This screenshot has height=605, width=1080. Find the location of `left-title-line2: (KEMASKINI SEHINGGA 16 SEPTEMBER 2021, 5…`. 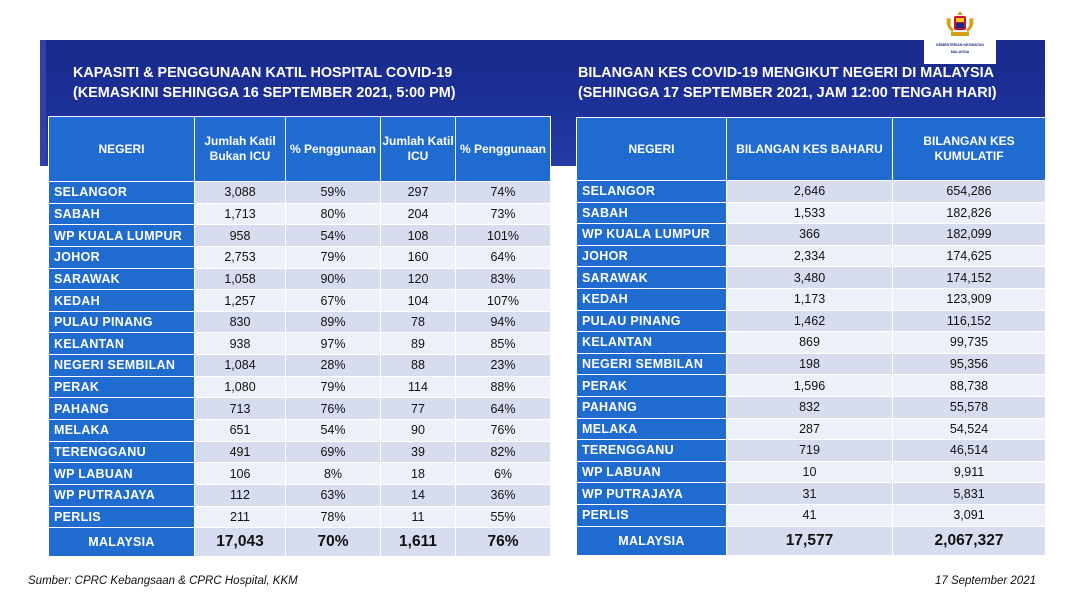

left-title-line2: (KEMASKINI SEHINGGA 16 SEPTEMBER 2021, 5… is located at coordinates (264, 93).